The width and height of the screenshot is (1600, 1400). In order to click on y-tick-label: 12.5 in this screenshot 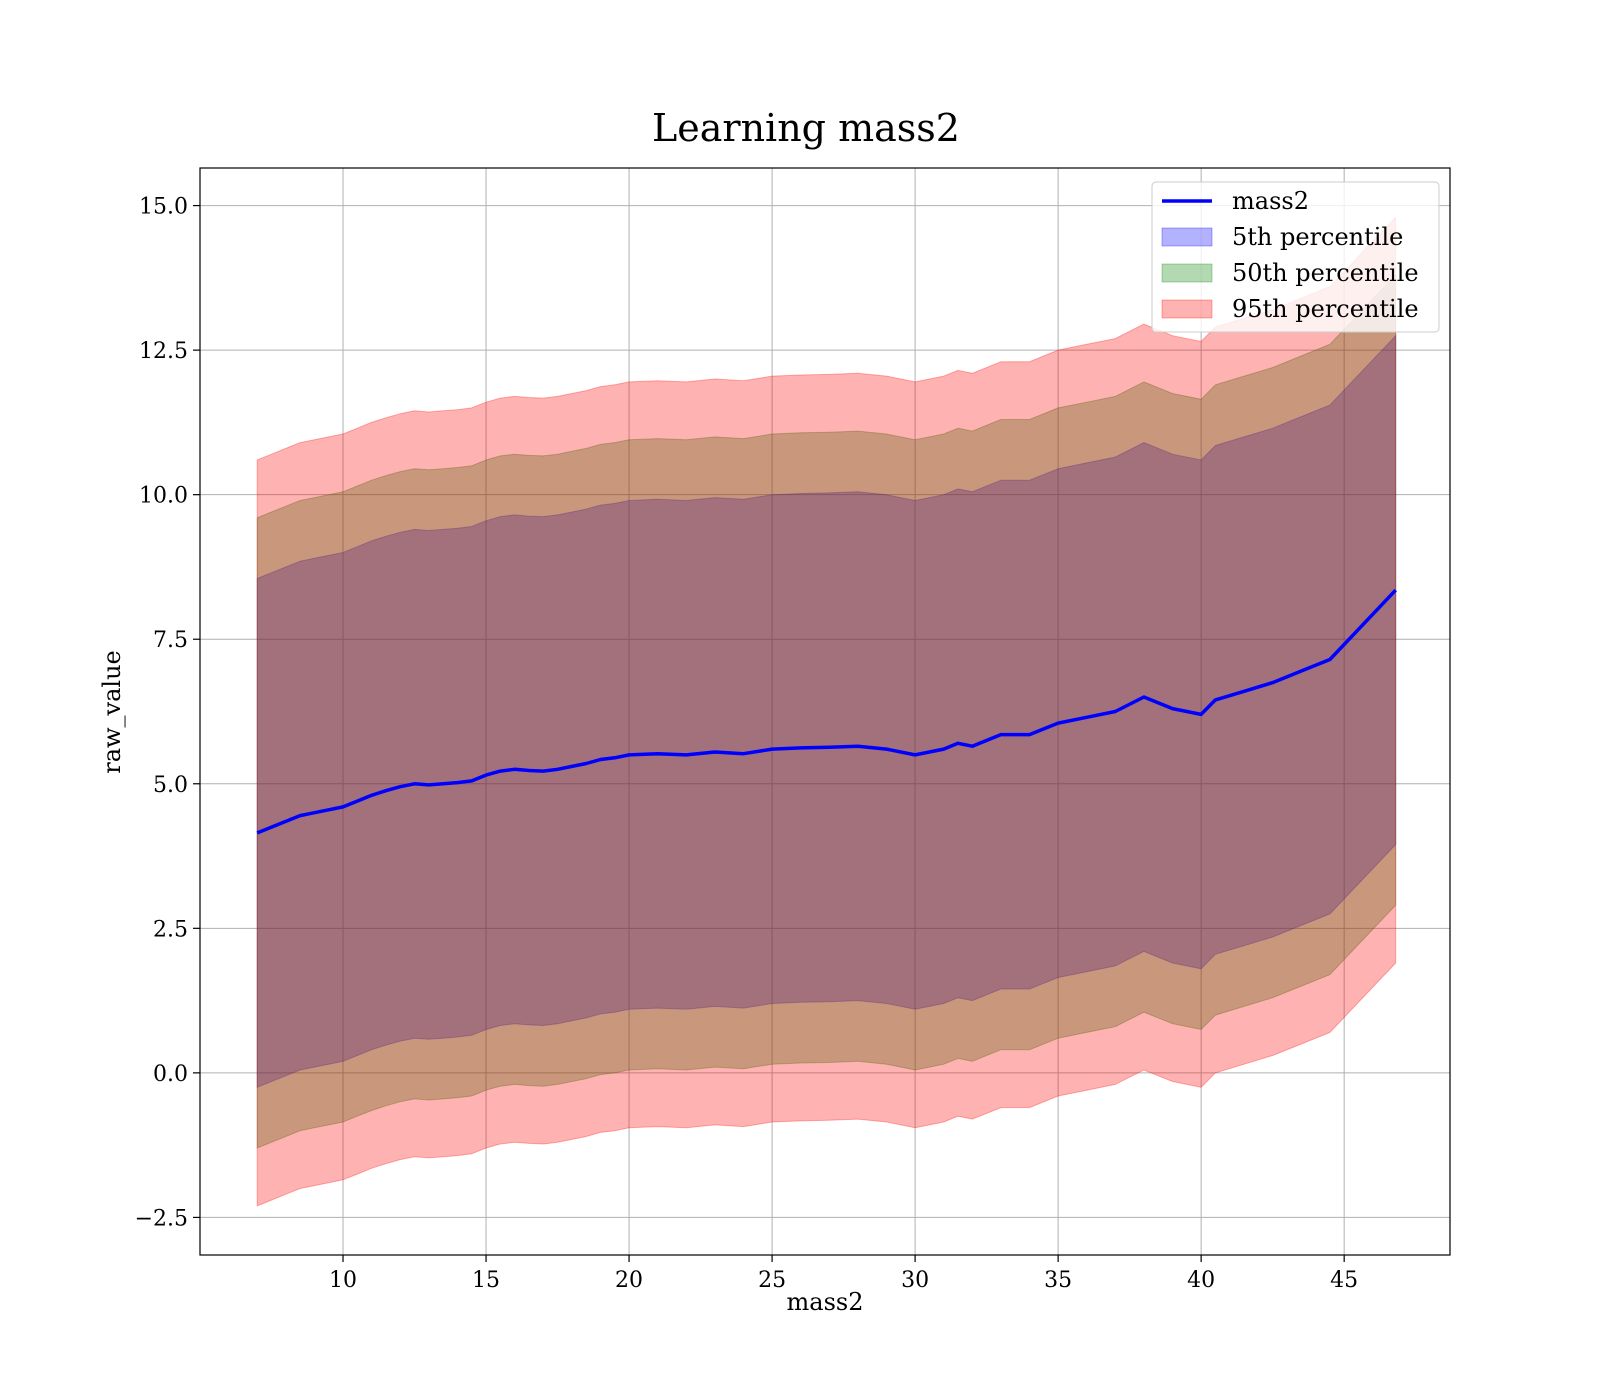, I will do `click(163, 351)`.